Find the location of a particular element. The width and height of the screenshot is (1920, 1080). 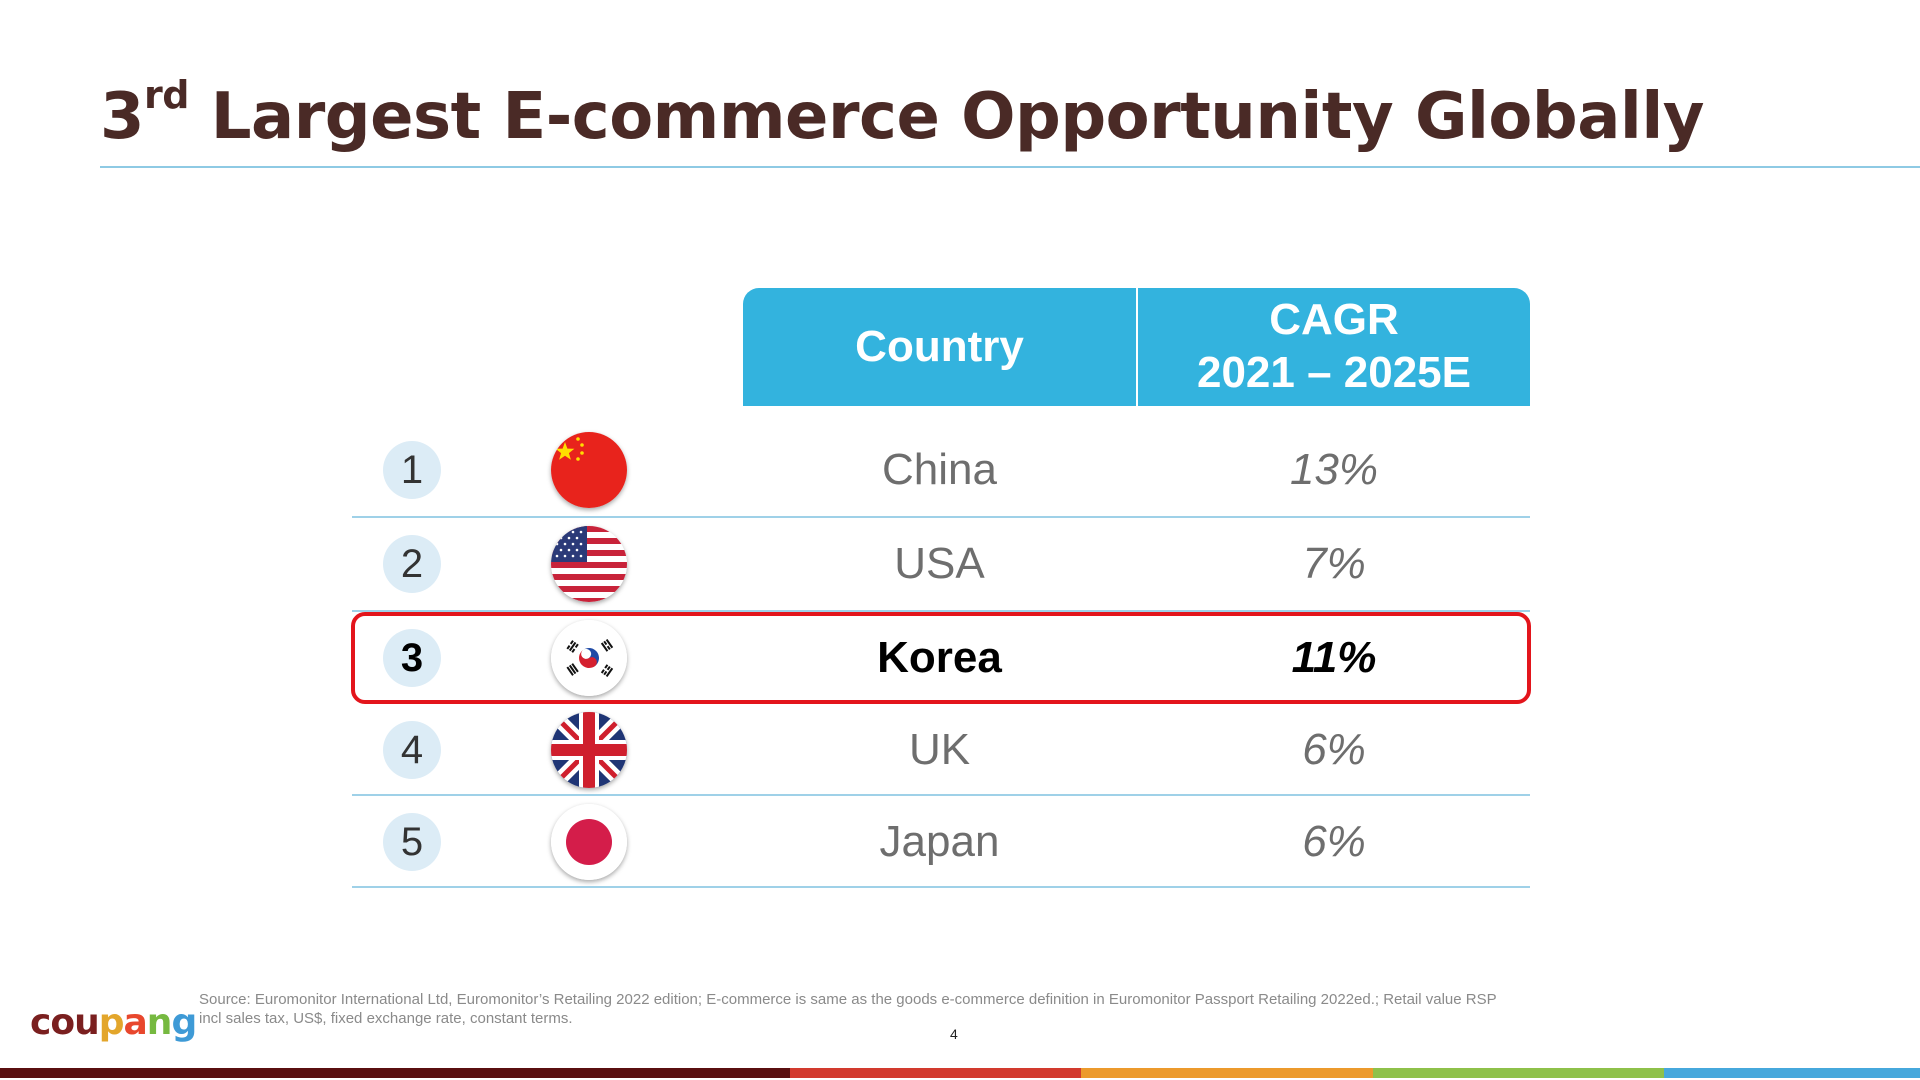

country-name: China is located at coordinates (939, 469).